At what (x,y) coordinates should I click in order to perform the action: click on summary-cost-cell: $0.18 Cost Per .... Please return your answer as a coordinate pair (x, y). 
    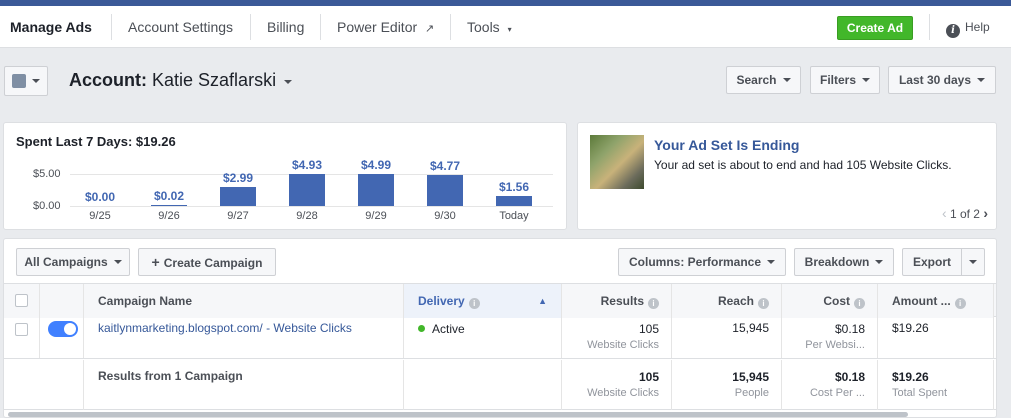
    Looking at the image, I should click on (830, 385).